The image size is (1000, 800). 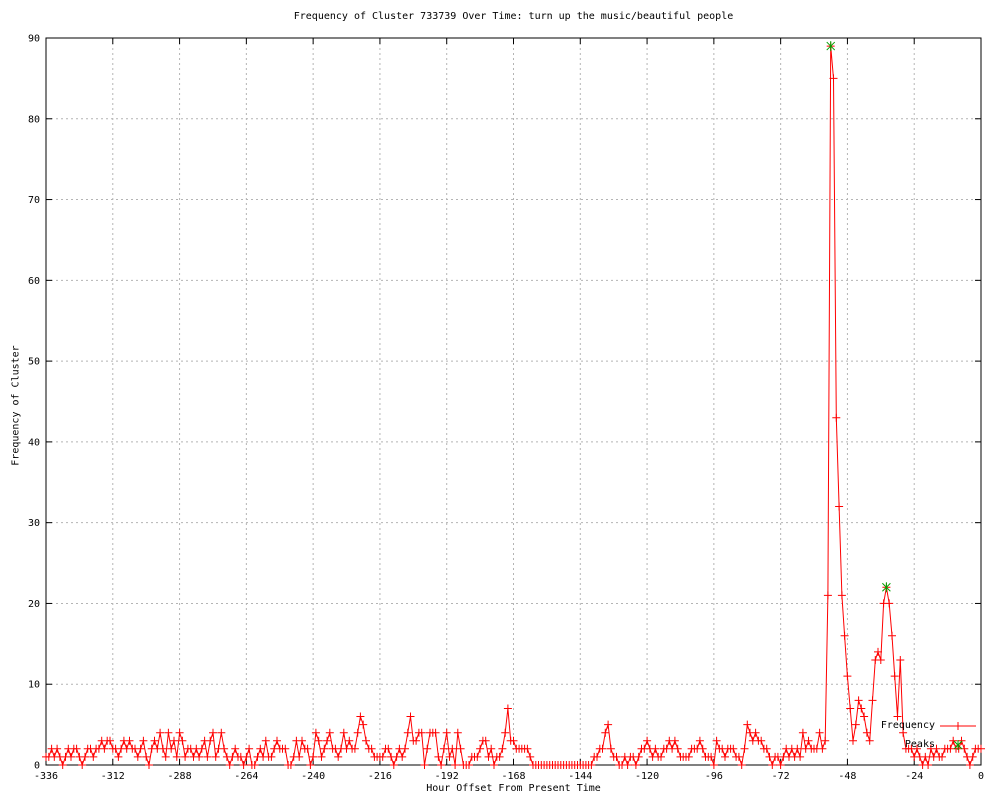 I want to click on y-tick-label: 80, so click(x=34, y=119).